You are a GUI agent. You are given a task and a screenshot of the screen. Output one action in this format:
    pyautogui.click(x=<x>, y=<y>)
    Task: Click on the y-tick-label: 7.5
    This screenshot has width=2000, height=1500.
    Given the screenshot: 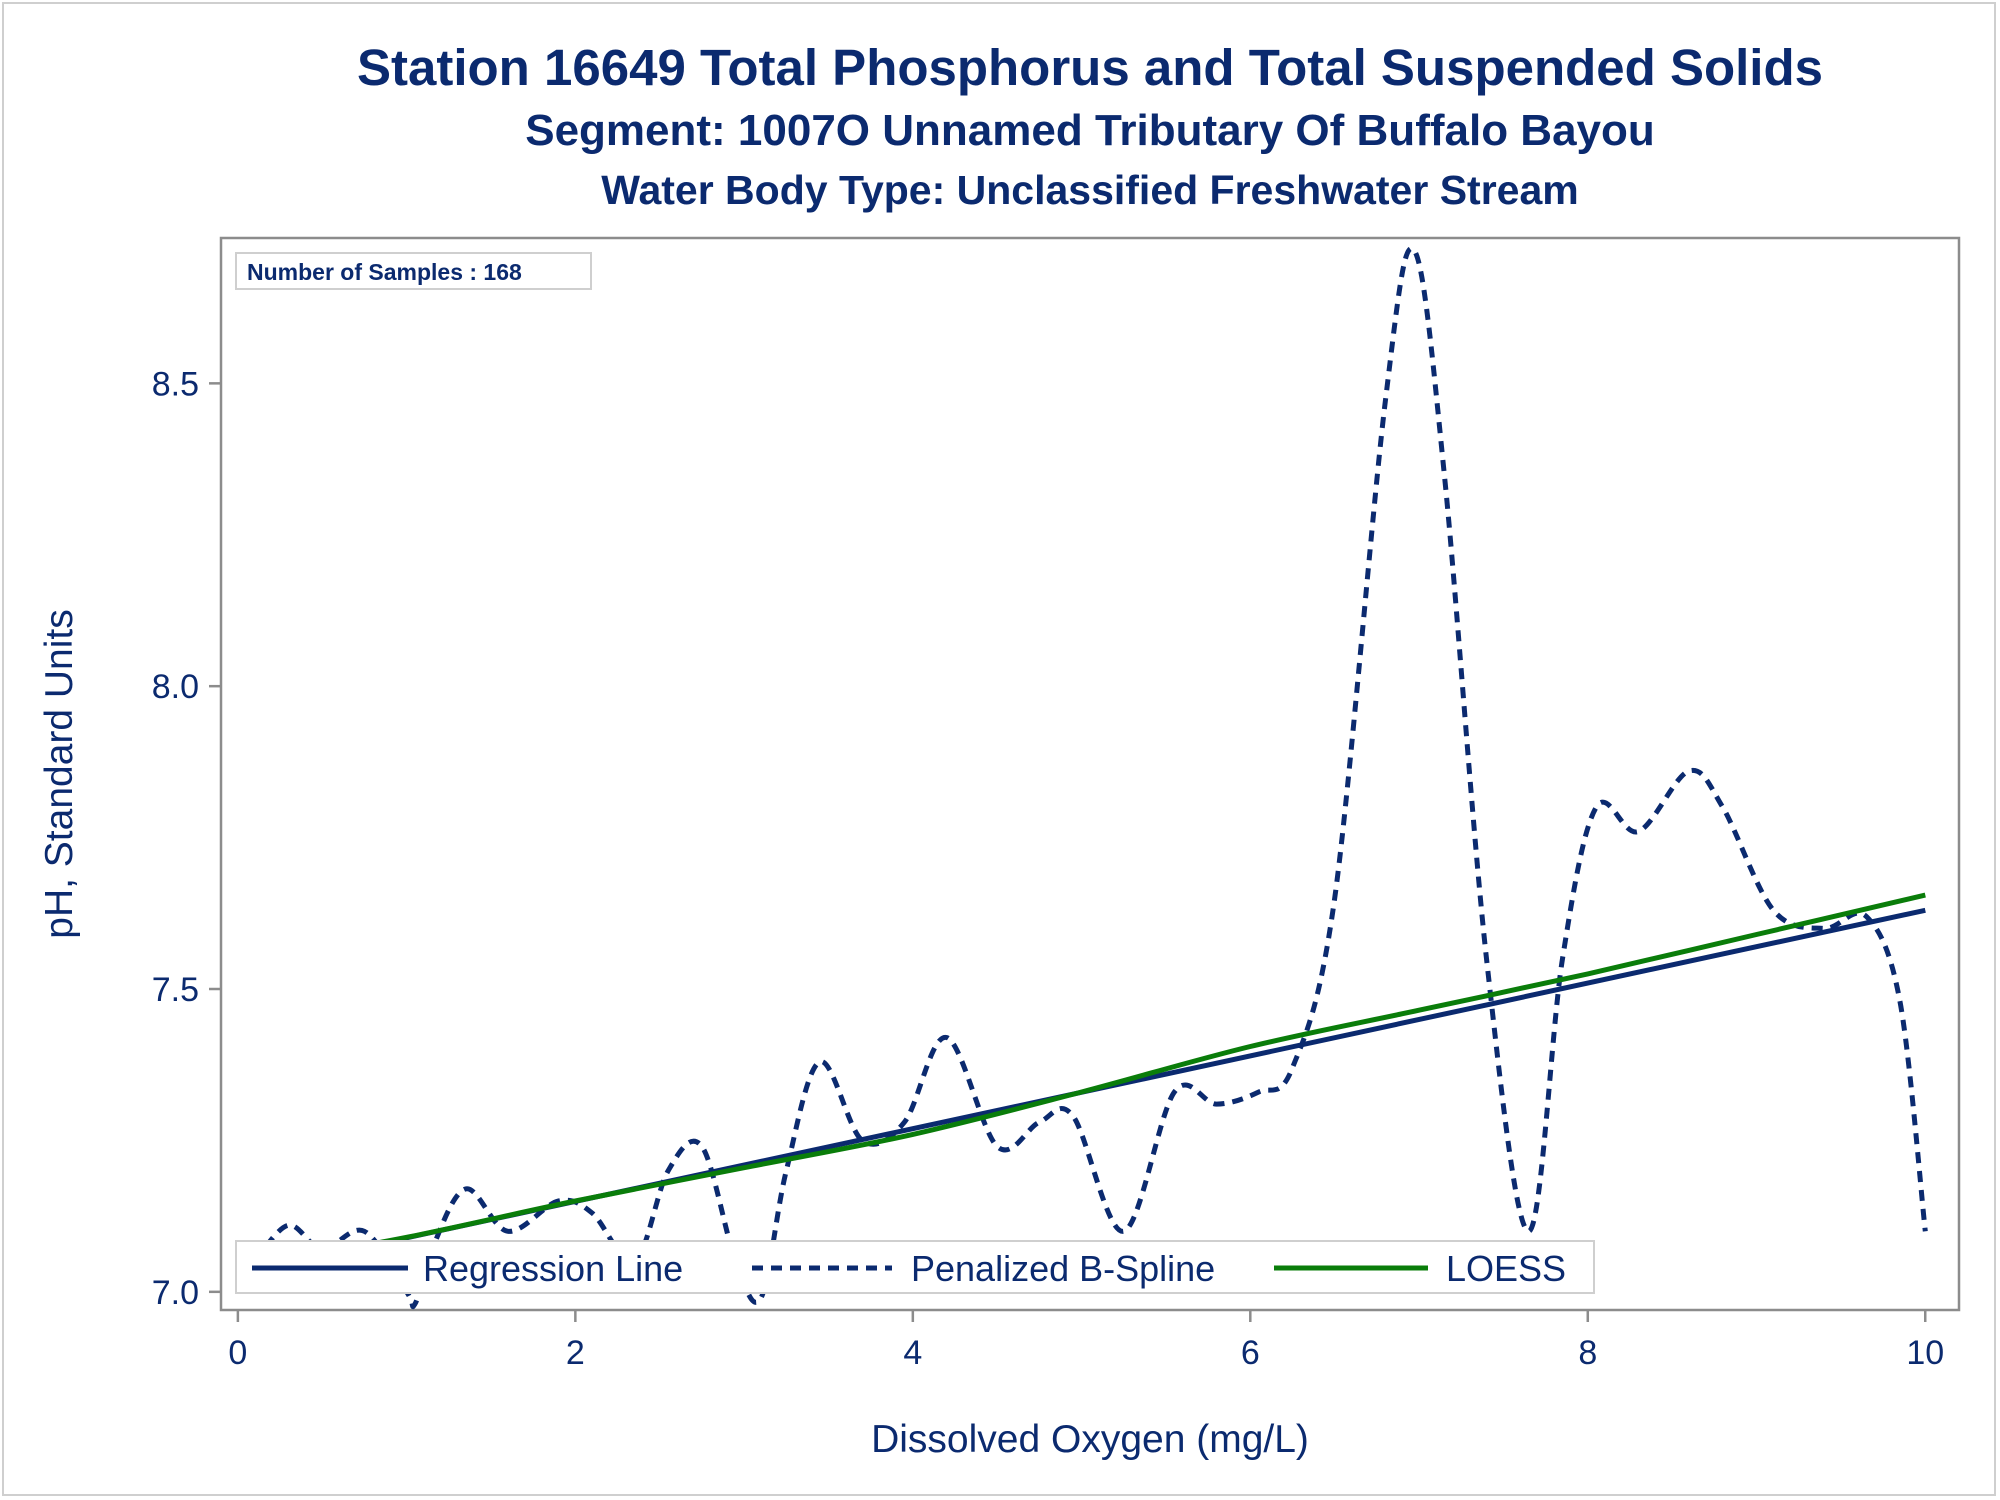 What is the action you would take?
    pyautogui.click(x=175, y=990)
    